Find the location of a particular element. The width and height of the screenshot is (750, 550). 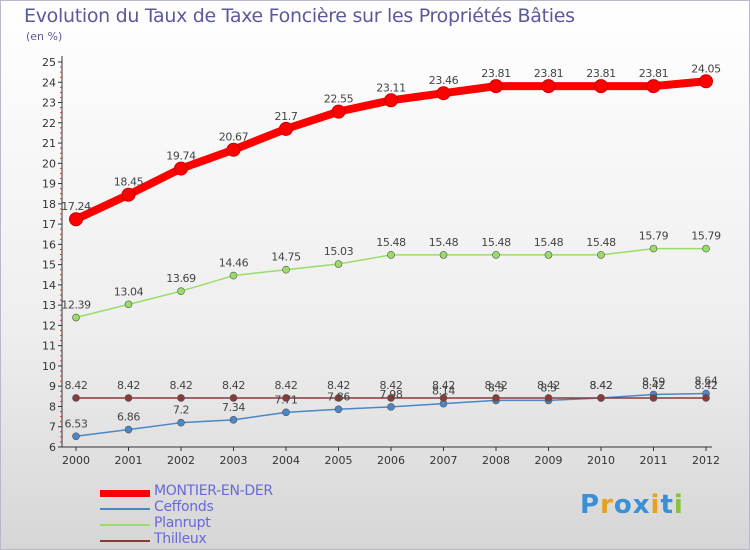

logo-letter: r is located at coordinates (607, 505).